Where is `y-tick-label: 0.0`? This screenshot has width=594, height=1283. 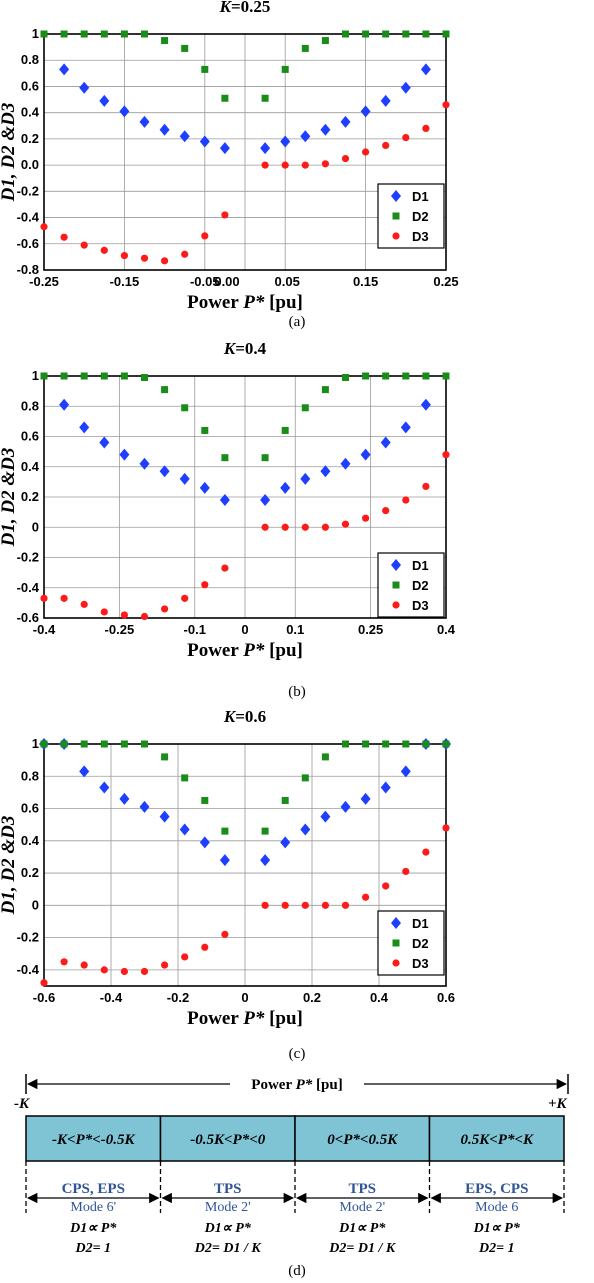 y-tick-label: 0.0 is located at coordinates (30, 164).